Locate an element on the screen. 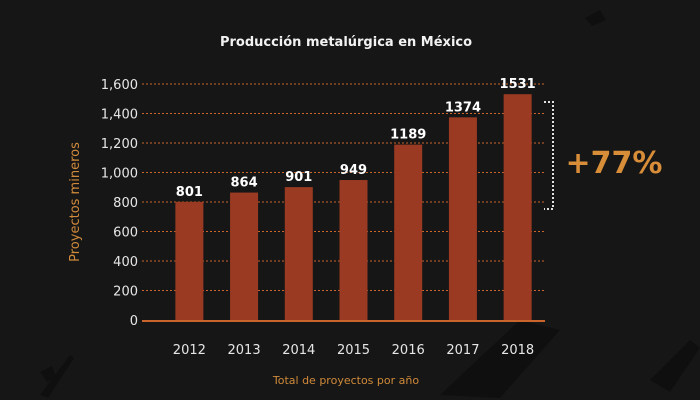  y-tick-label: 1,400 is located at coordinates (119, 115).